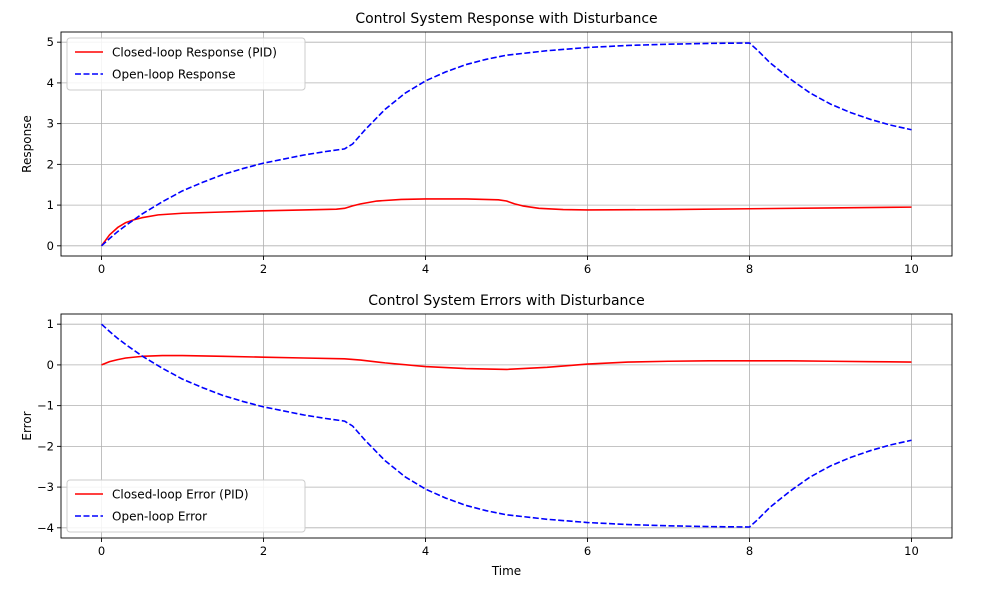  I want to click on y-tick-label: 3, so click(50, 124).